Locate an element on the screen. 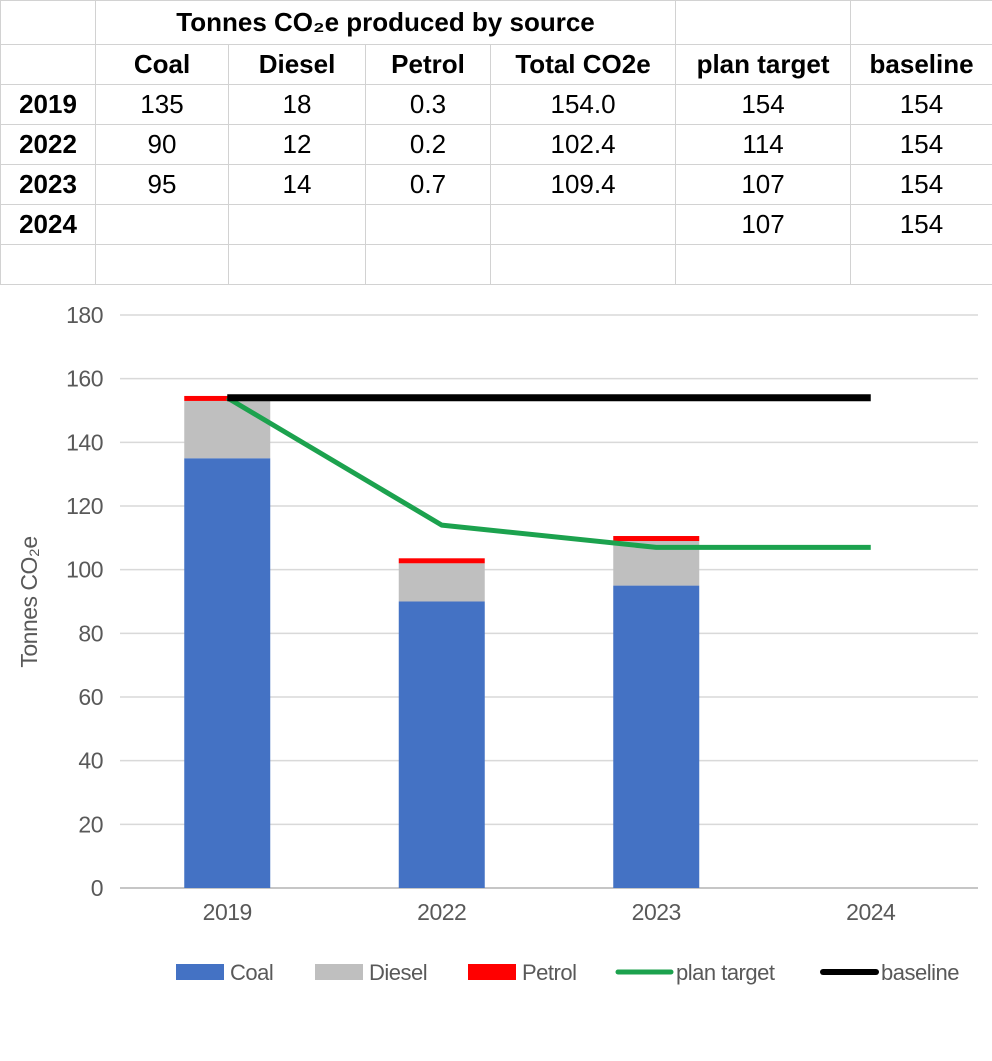 This screenshot has height=1061, width=992. cell-2023-petrol: 0.7 is located at coordinates (428, 184).